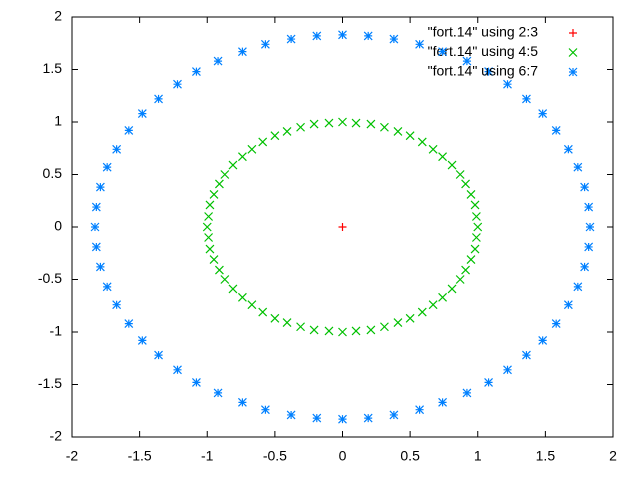 The height and width of the screenshot is (480, 640). What do you see at coordinates (546, 456) in the screenshot?
I see `x-tick-label: 1.5` at bounding box center [546, 456].